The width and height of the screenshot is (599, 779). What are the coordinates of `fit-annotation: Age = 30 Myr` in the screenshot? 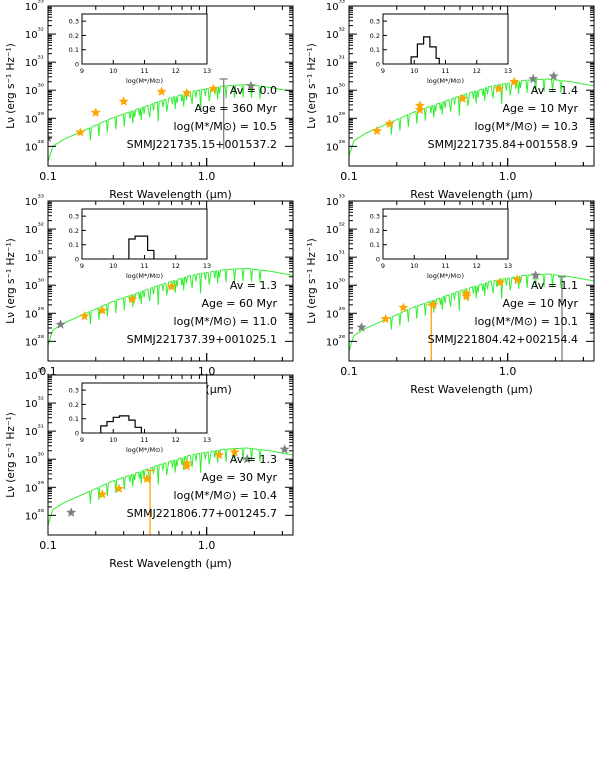 It's located at (239, 477).